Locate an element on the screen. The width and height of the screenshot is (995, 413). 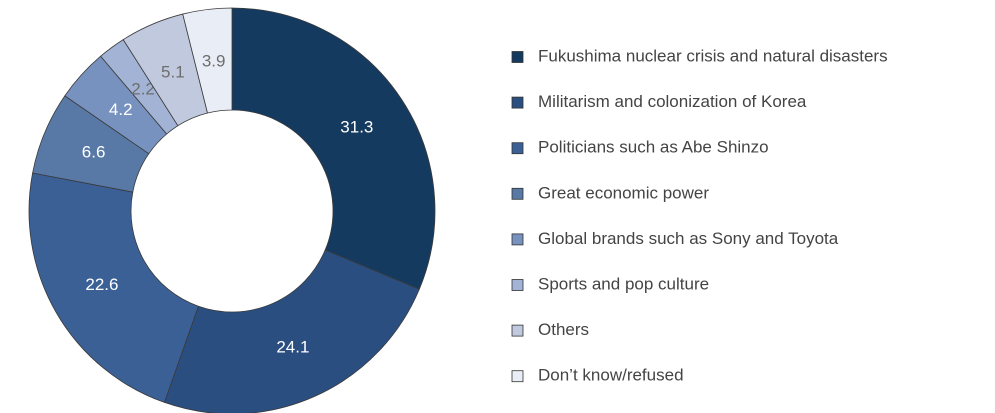
slice-label: 4.2 is located at coordinates (121, 109).